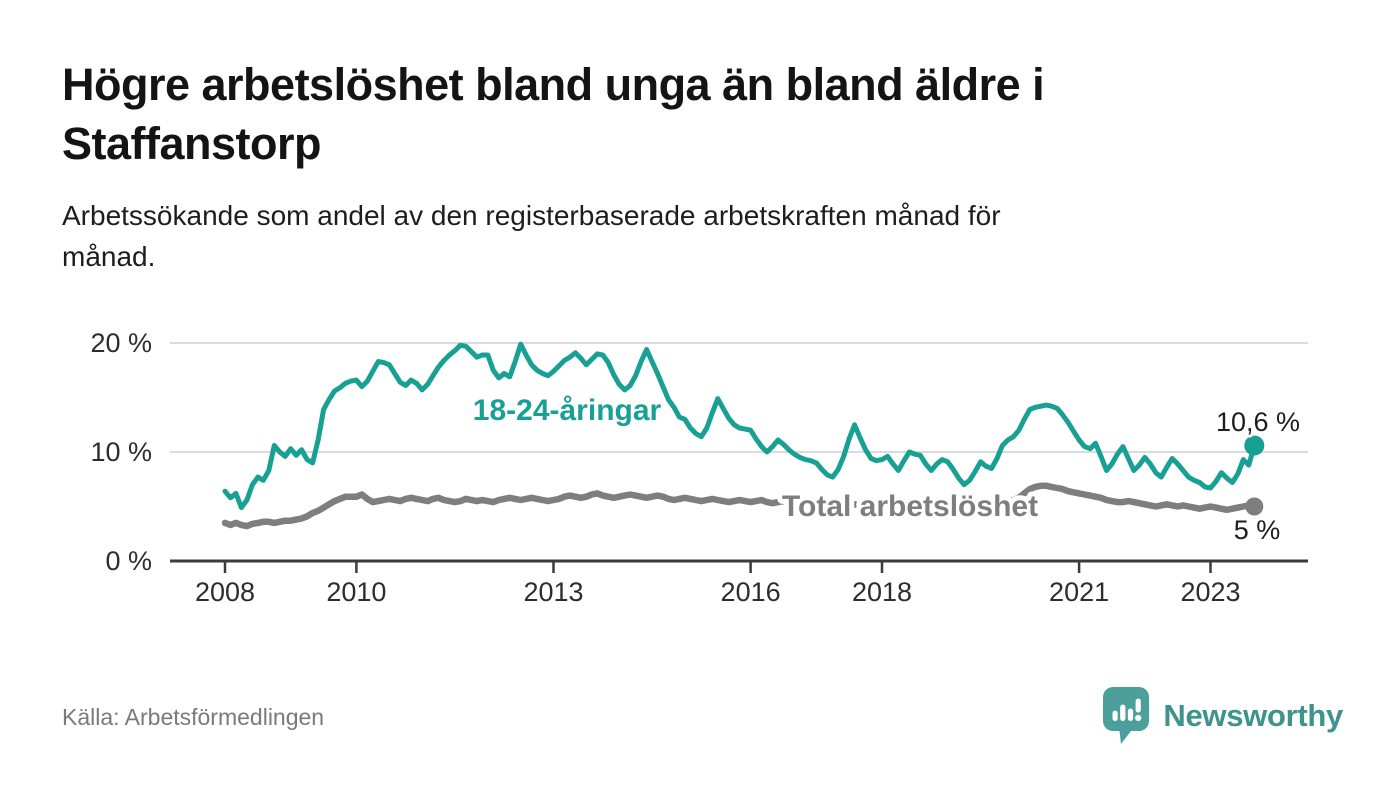 This screenshot has height=794, width=1400. I want to click on x-tick-label: 2021, so click(1079, 592).